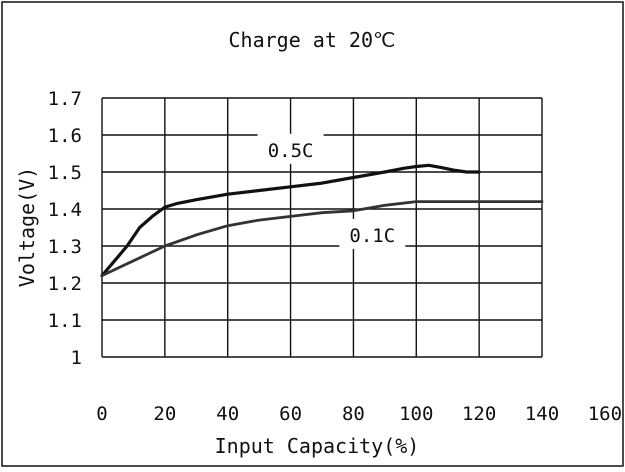 Image resolution: width=625 pixels, height=472 pixels. What do you see at coordinates (164, 414) in the screenshot?
I see `x-tick-label: 20` at bounding box center [164, 414].